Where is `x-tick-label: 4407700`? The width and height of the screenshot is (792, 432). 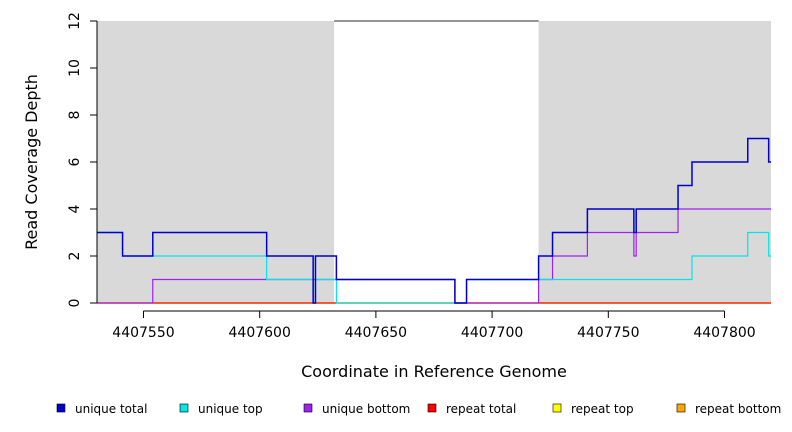
x-tick-label: 4407700 is located at coordinates (492, 333).